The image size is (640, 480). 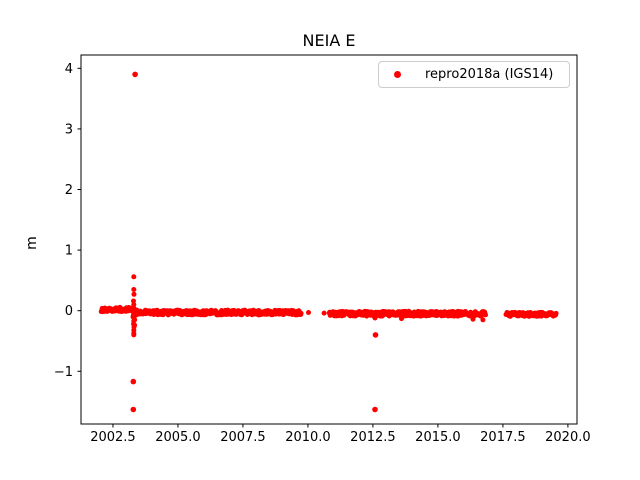 I want to click on y-tick-label: 3, so click(x=69, y=129).